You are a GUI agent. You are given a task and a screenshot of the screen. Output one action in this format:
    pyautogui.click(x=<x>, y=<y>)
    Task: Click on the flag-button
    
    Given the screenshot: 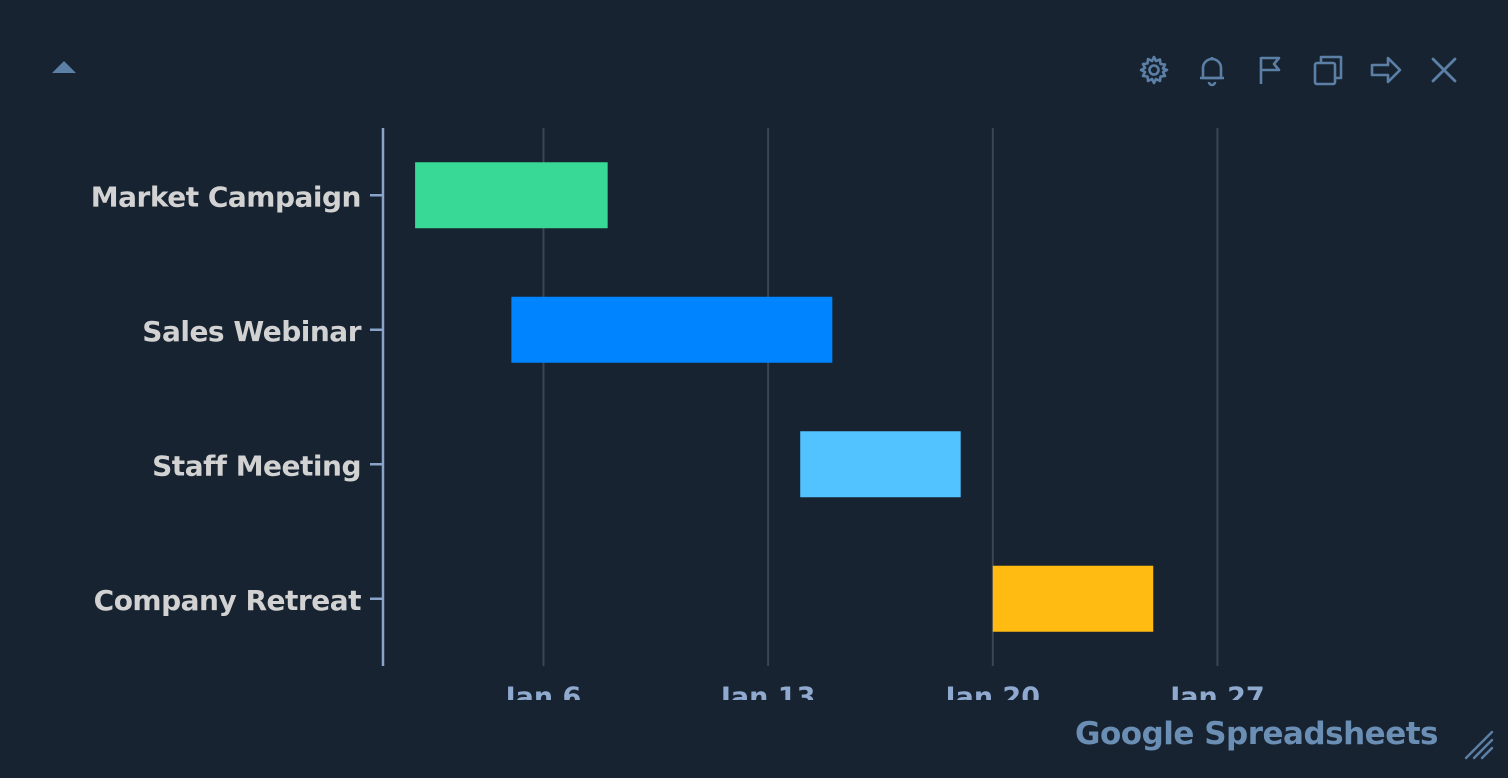 What is the action you would take?
    pyautogui.click(x=1270, y=70)
    